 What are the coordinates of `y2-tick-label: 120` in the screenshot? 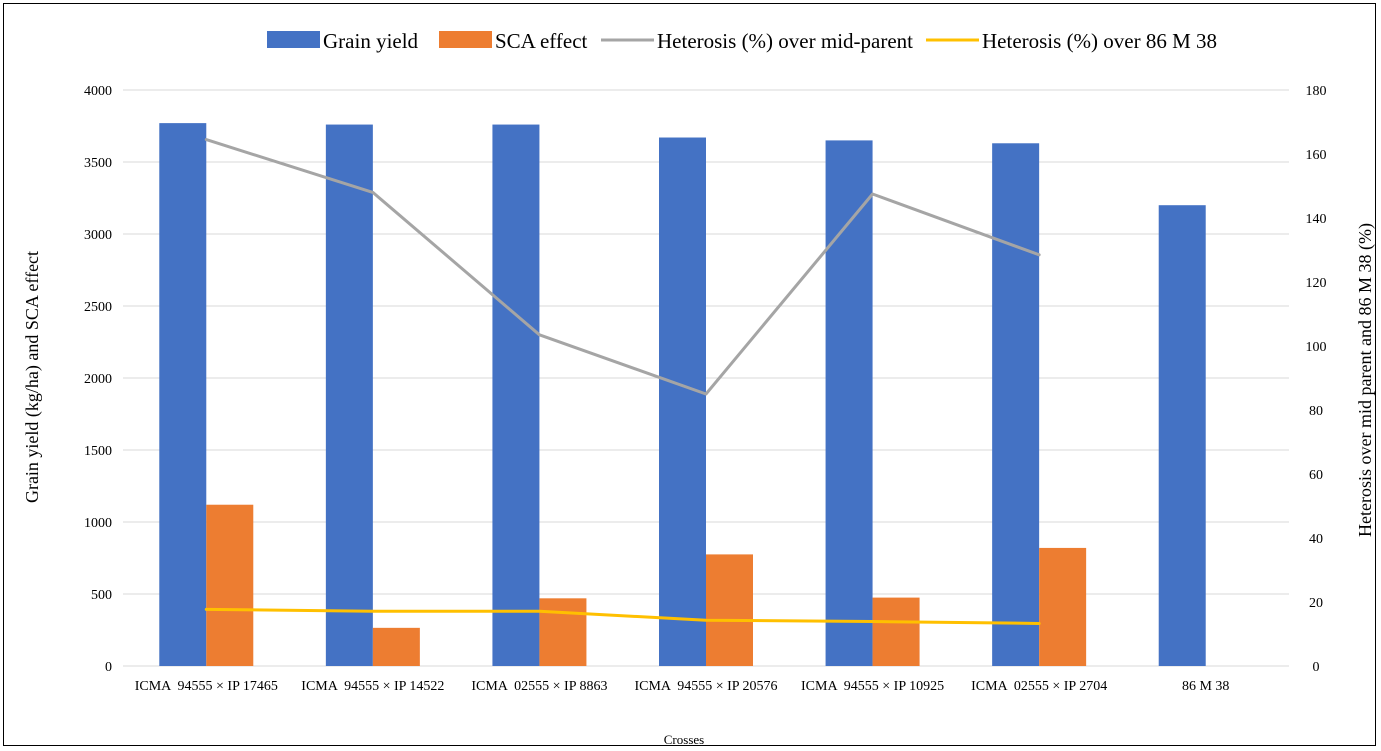 It's located at (1316, 283).